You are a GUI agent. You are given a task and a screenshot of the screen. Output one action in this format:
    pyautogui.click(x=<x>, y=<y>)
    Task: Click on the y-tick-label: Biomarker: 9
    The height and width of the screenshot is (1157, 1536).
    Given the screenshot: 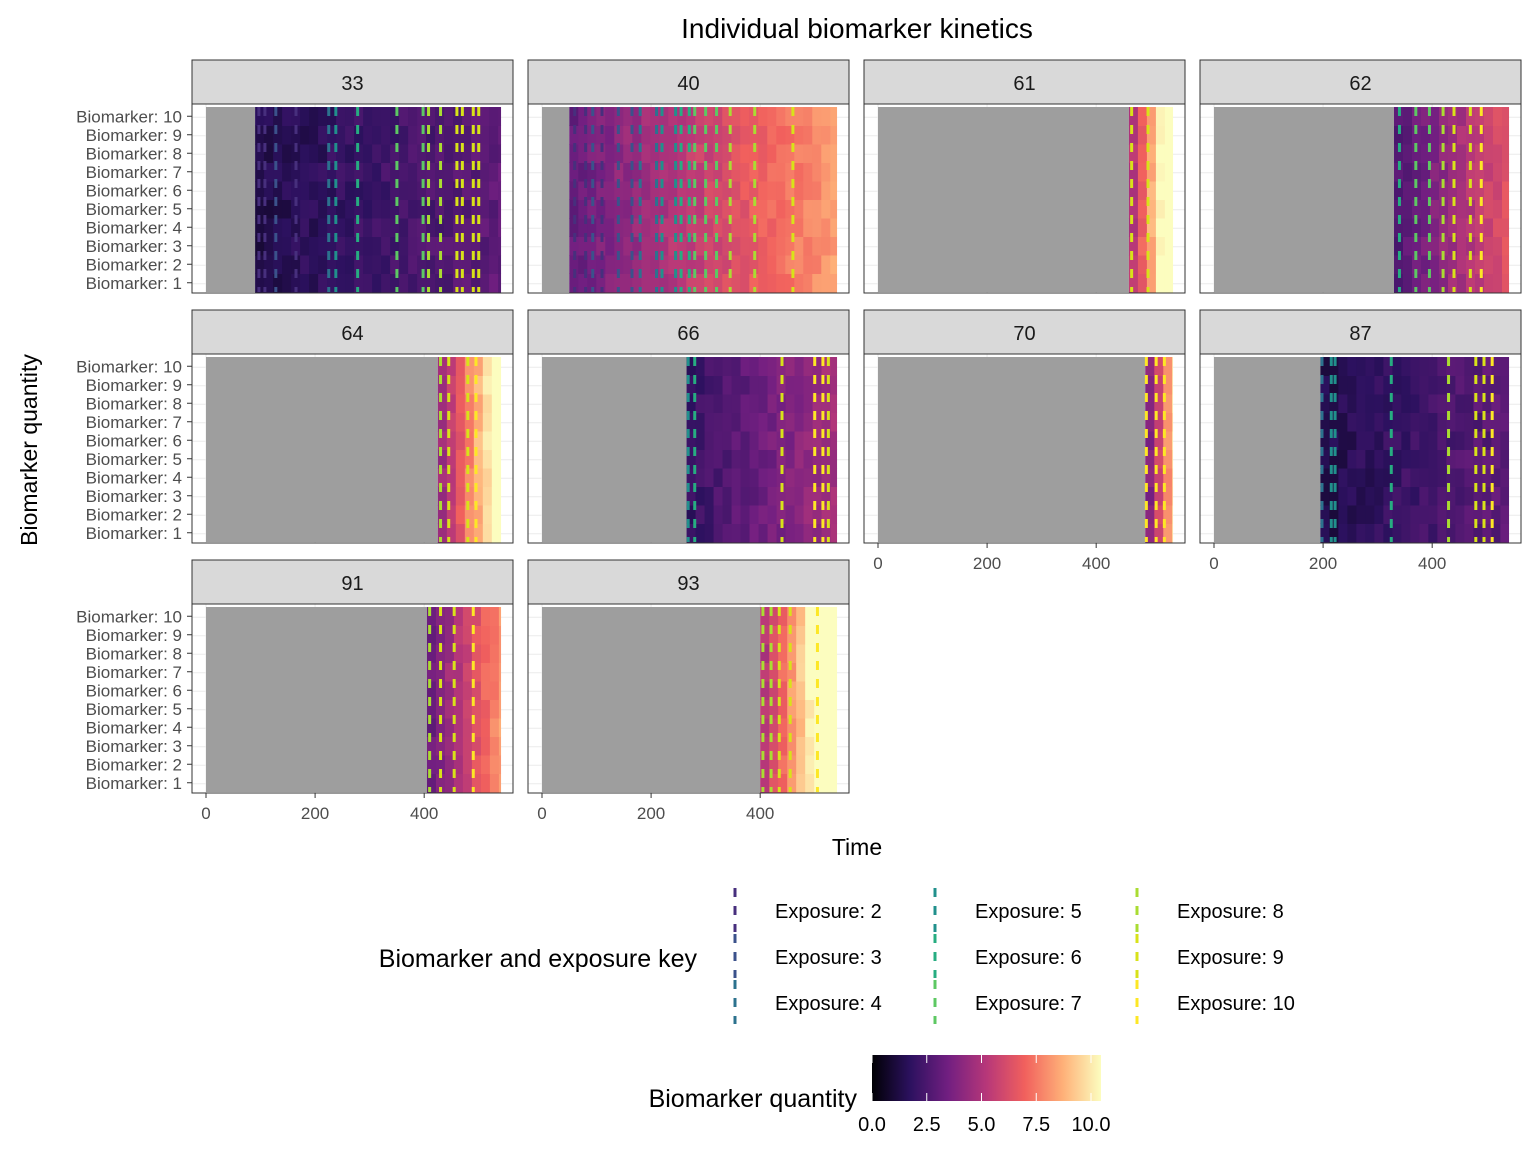 What is the action you would take?
    pyautogui.click(x=134, y=135)
    